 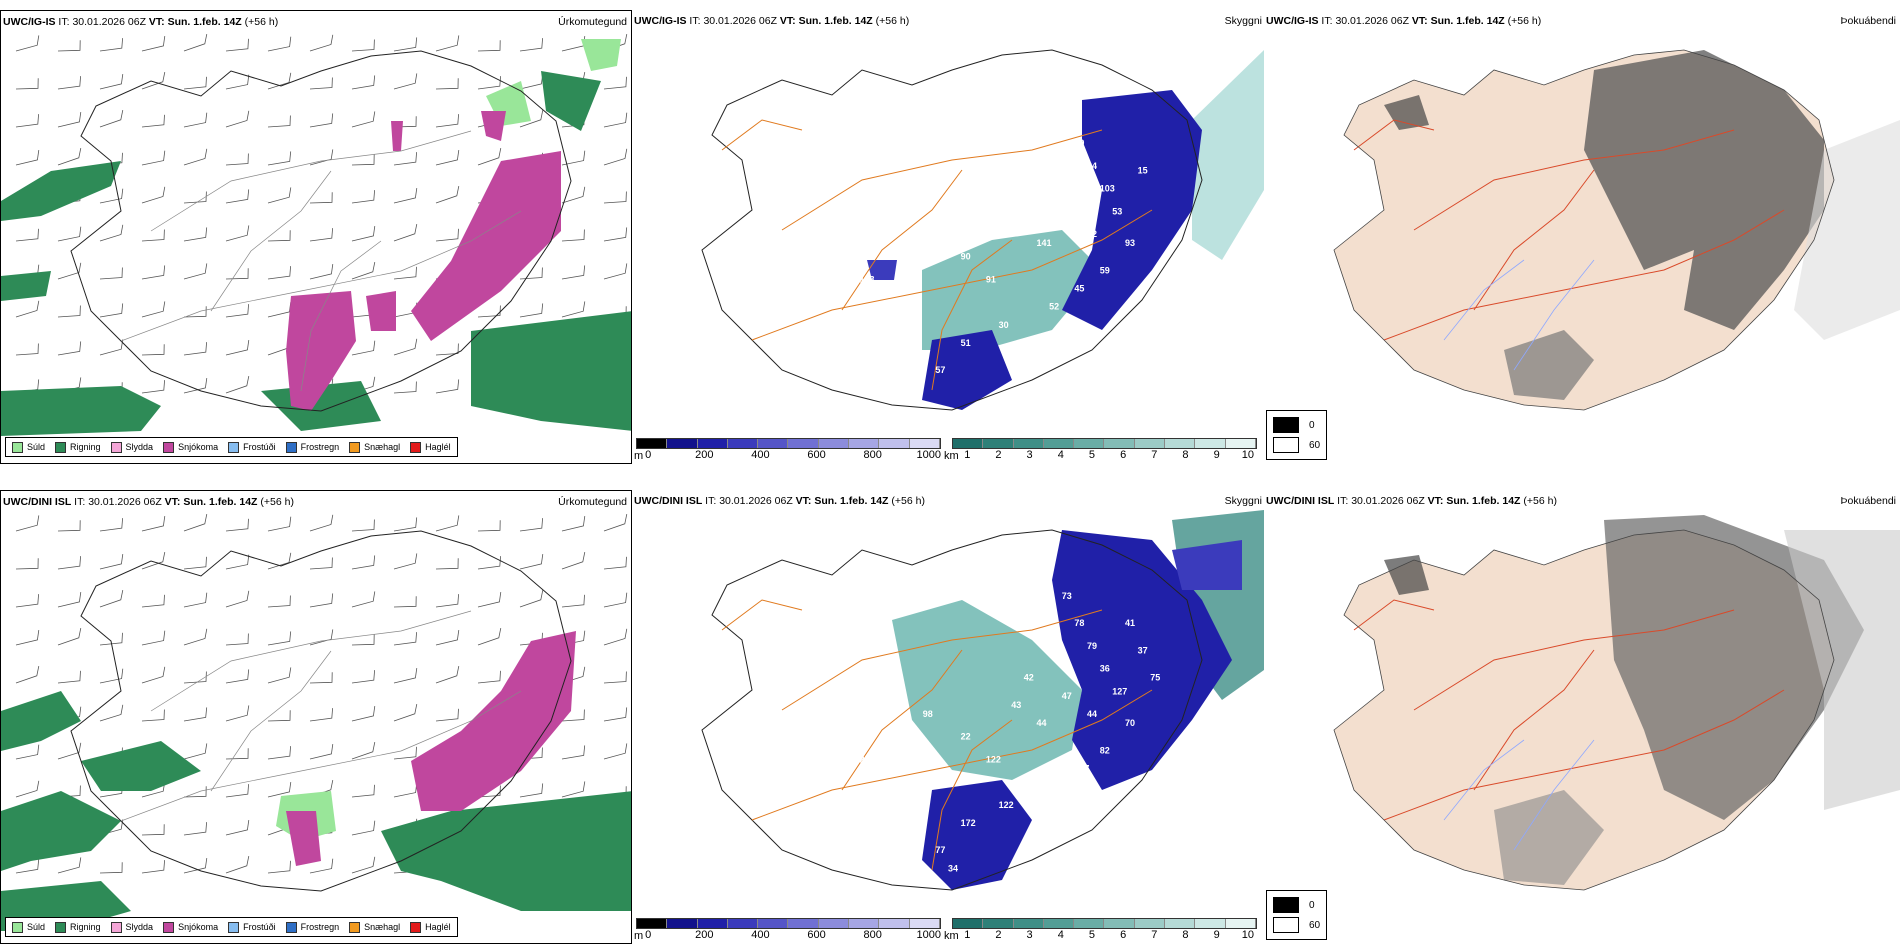 I want to click on cloud-base-value: 5, so click(x=887, y=859).